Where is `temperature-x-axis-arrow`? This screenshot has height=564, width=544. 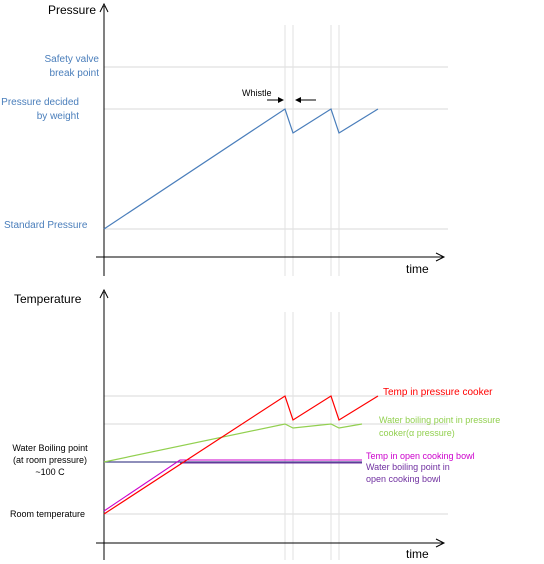
temperature-x-axis-arrow is located at coordinates (440, 543).